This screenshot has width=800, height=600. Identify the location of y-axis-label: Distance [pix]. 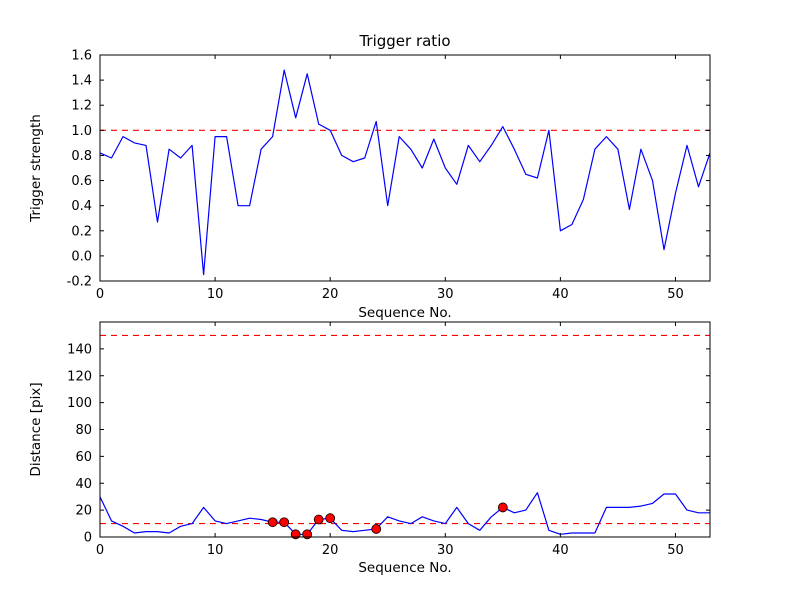
(36, 429).